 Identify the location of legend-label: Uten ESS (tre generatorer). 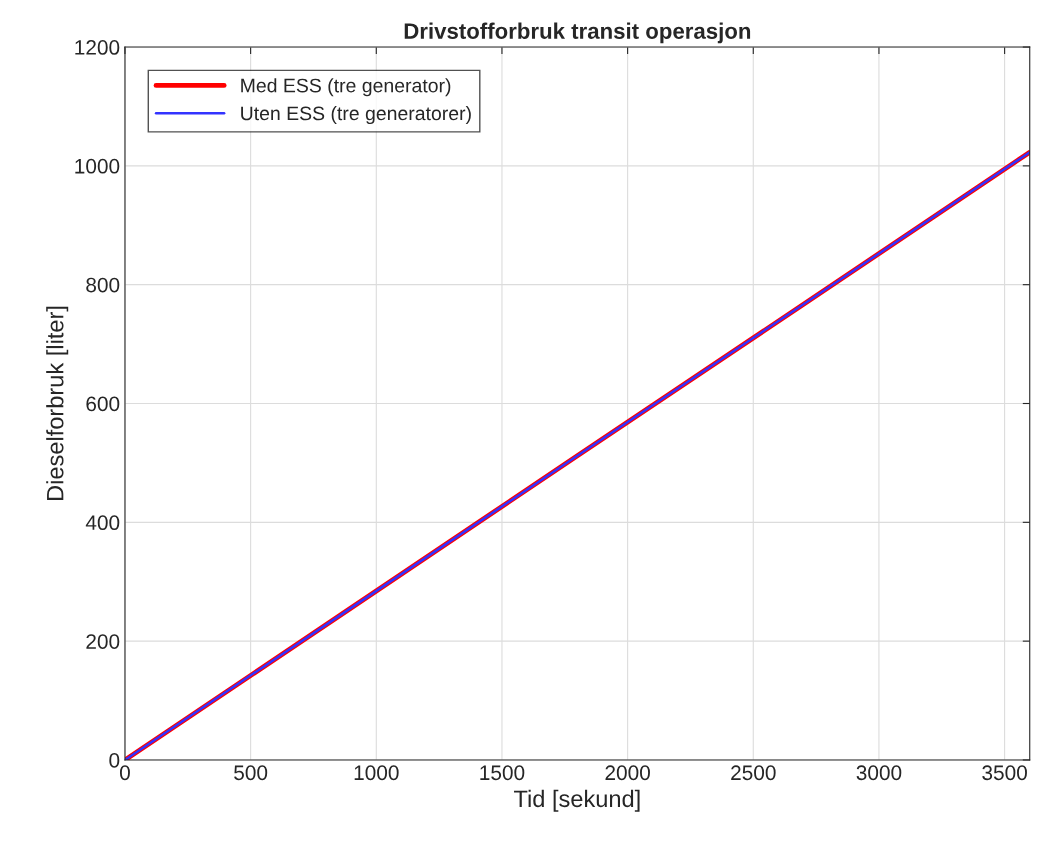
(356, 115).